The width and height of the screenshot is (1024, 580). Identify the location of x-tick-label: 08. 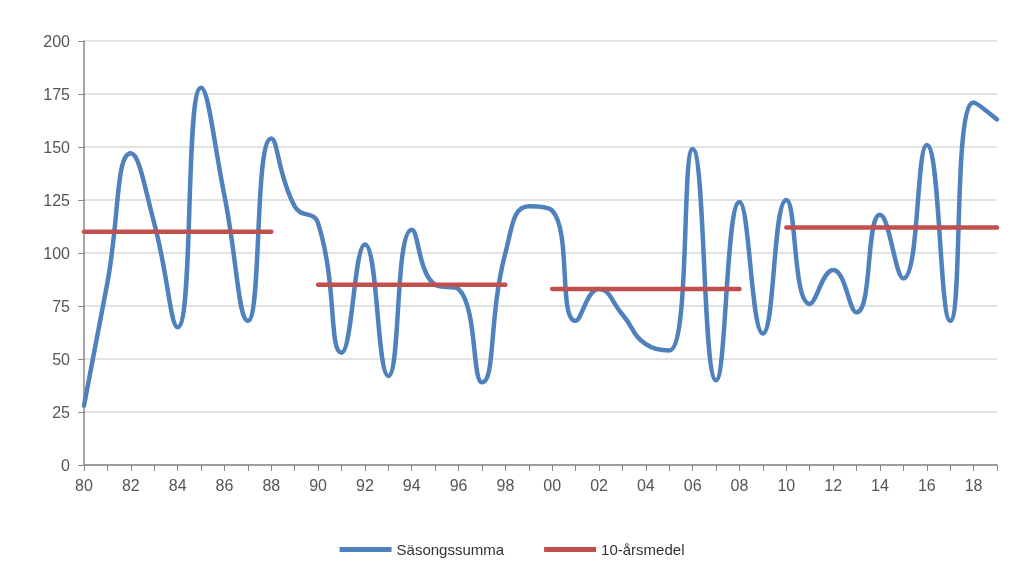
(739, 485).